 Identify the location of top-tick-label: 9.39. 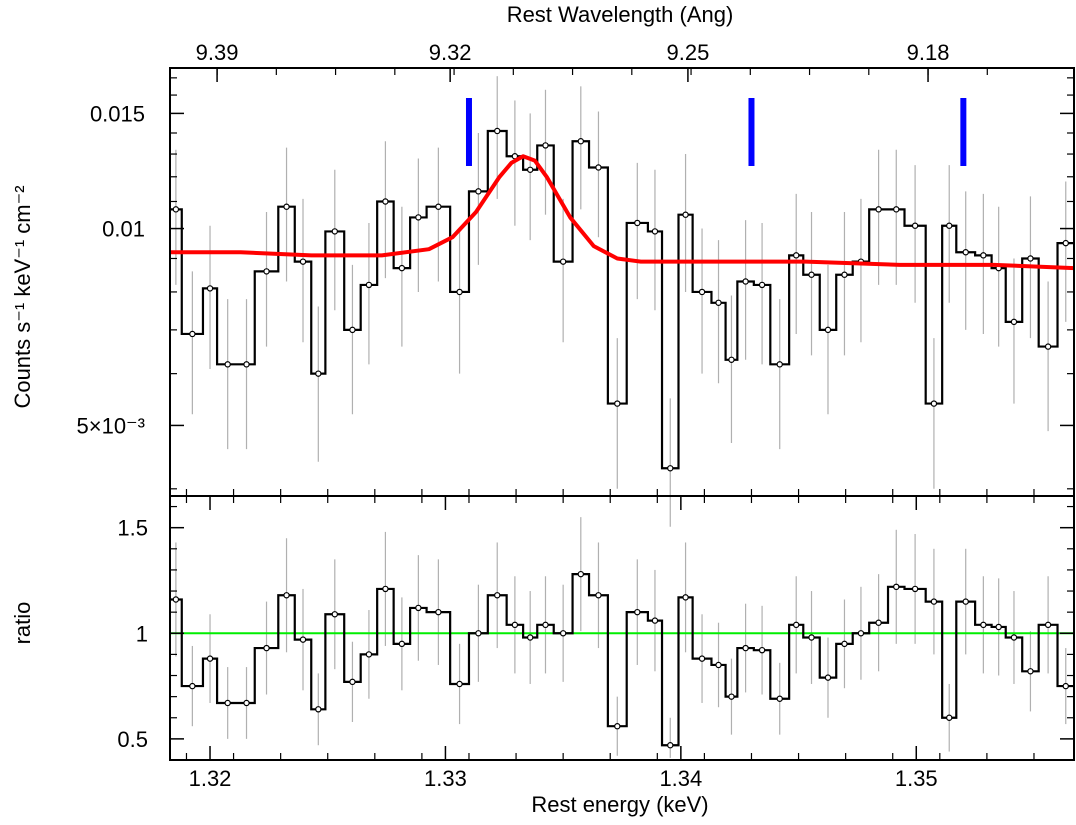
(217, 52).